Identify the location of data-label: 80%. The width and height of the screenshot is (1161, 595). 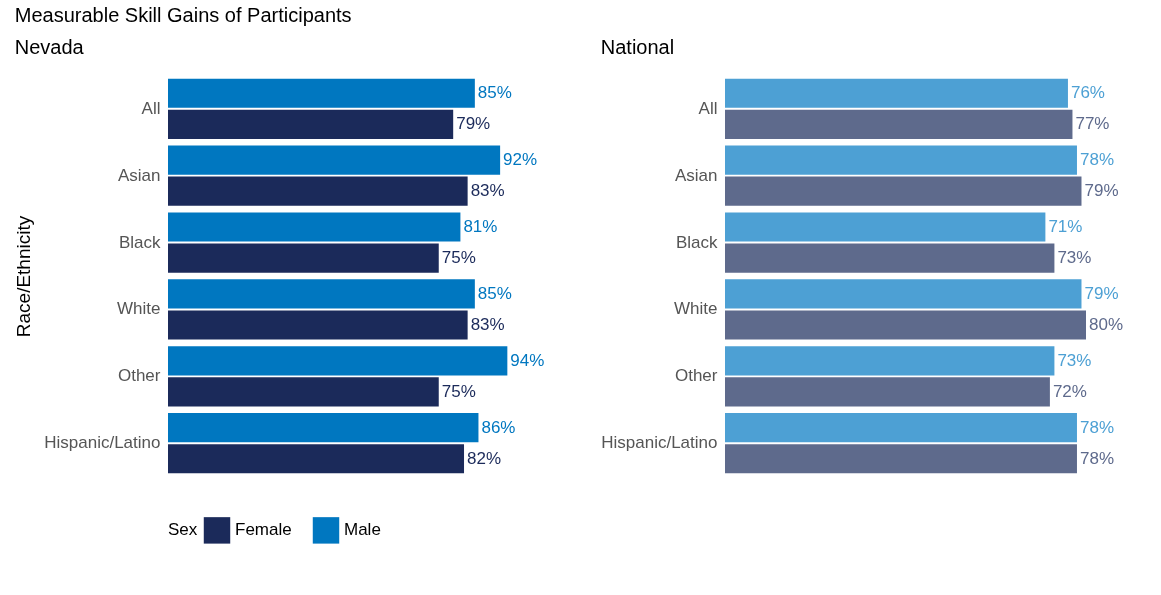
(1106, 324).